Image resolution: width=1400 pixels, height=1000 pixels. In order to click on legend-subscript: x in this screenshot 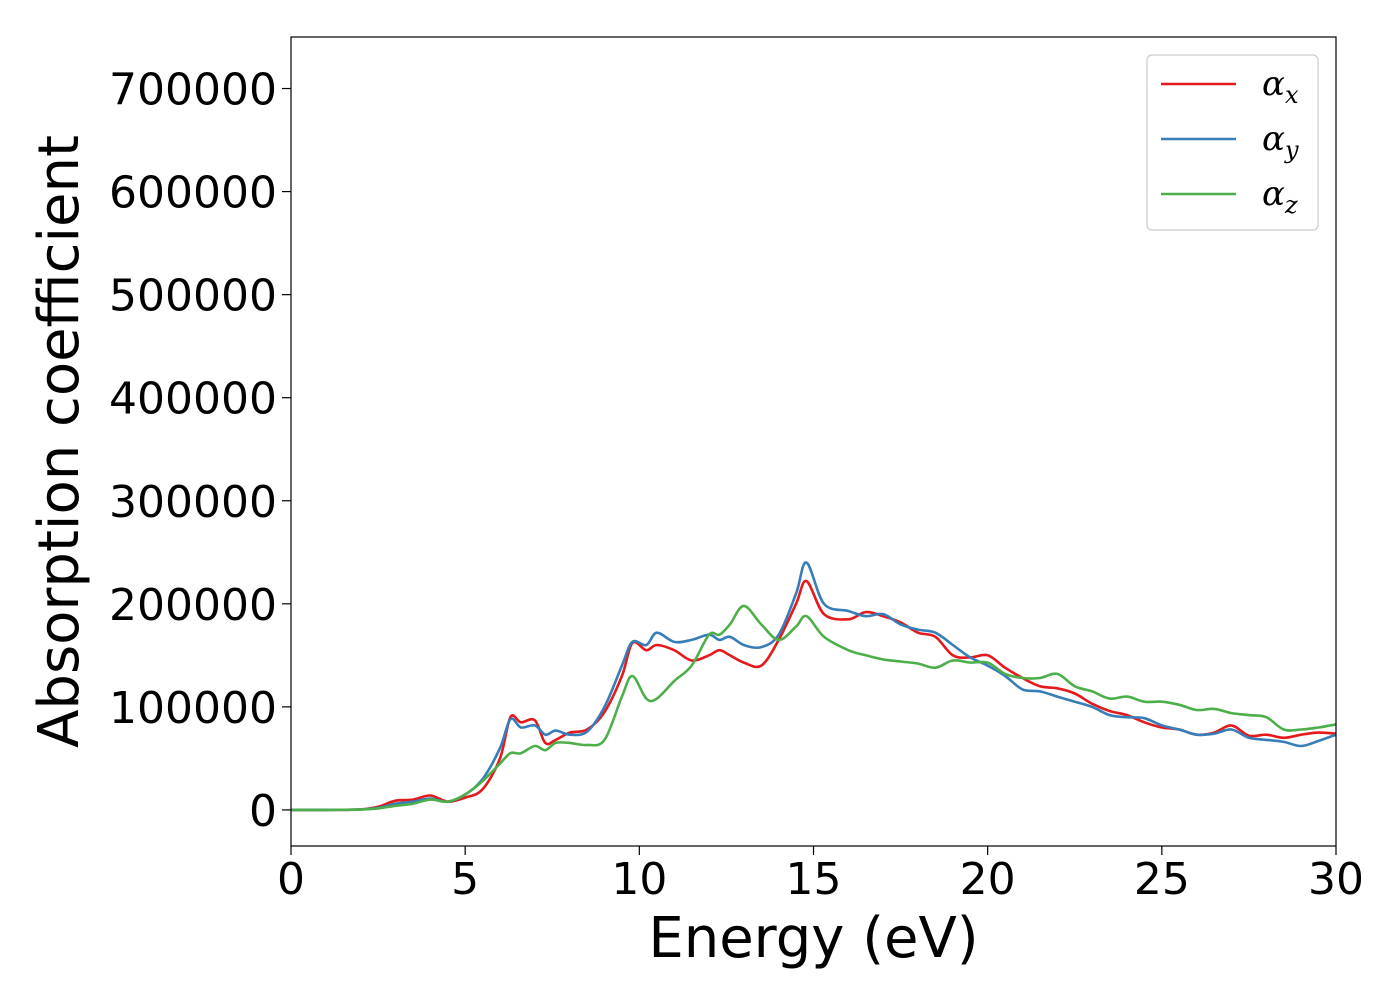, I will do `click(1292, 95)`.